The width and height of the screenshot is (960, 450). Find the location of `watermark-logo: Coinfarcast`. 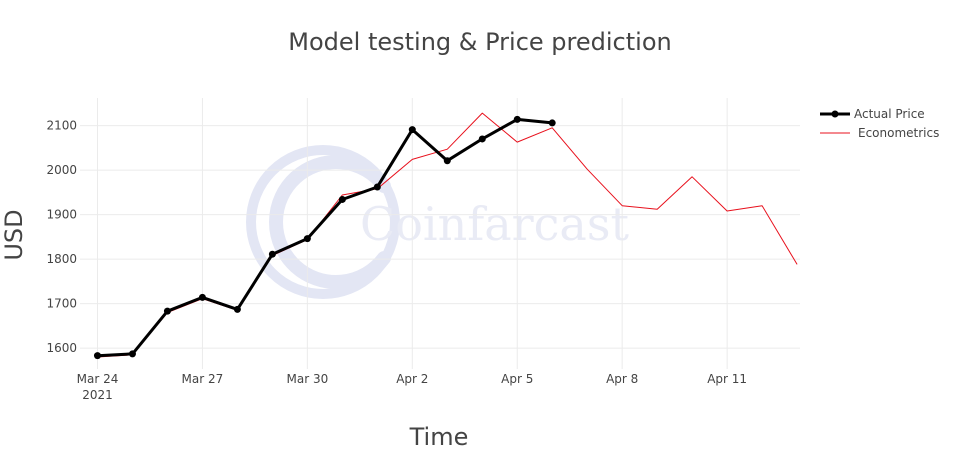

watermark-logo: Coinfarcast is located at coordinates (437, 222).